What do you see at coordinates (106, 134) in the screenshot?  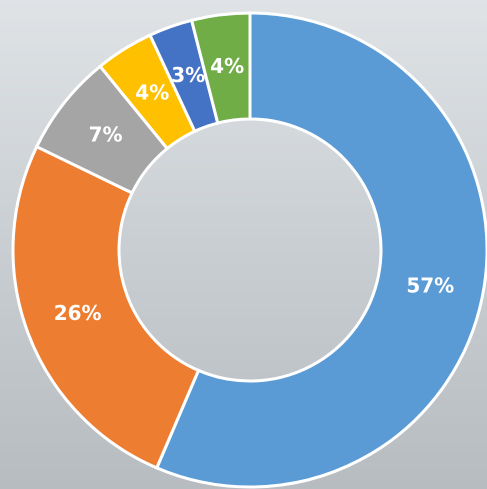 I see `data-label: 7%` at bounding box center [106, 134].